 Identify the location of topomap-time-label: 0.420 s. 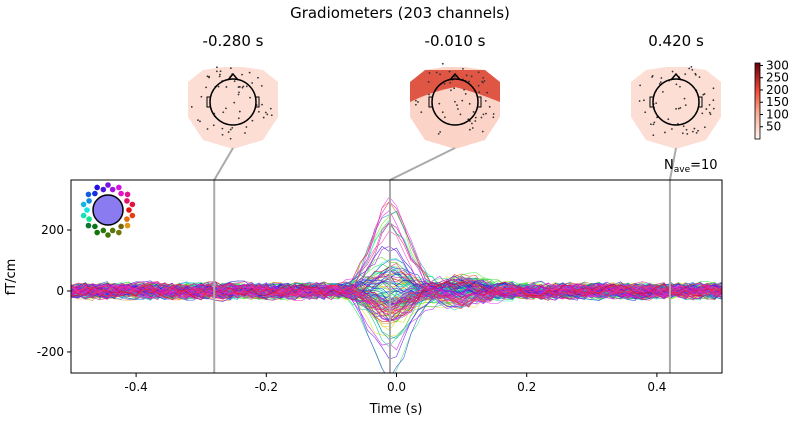
(676, 41).